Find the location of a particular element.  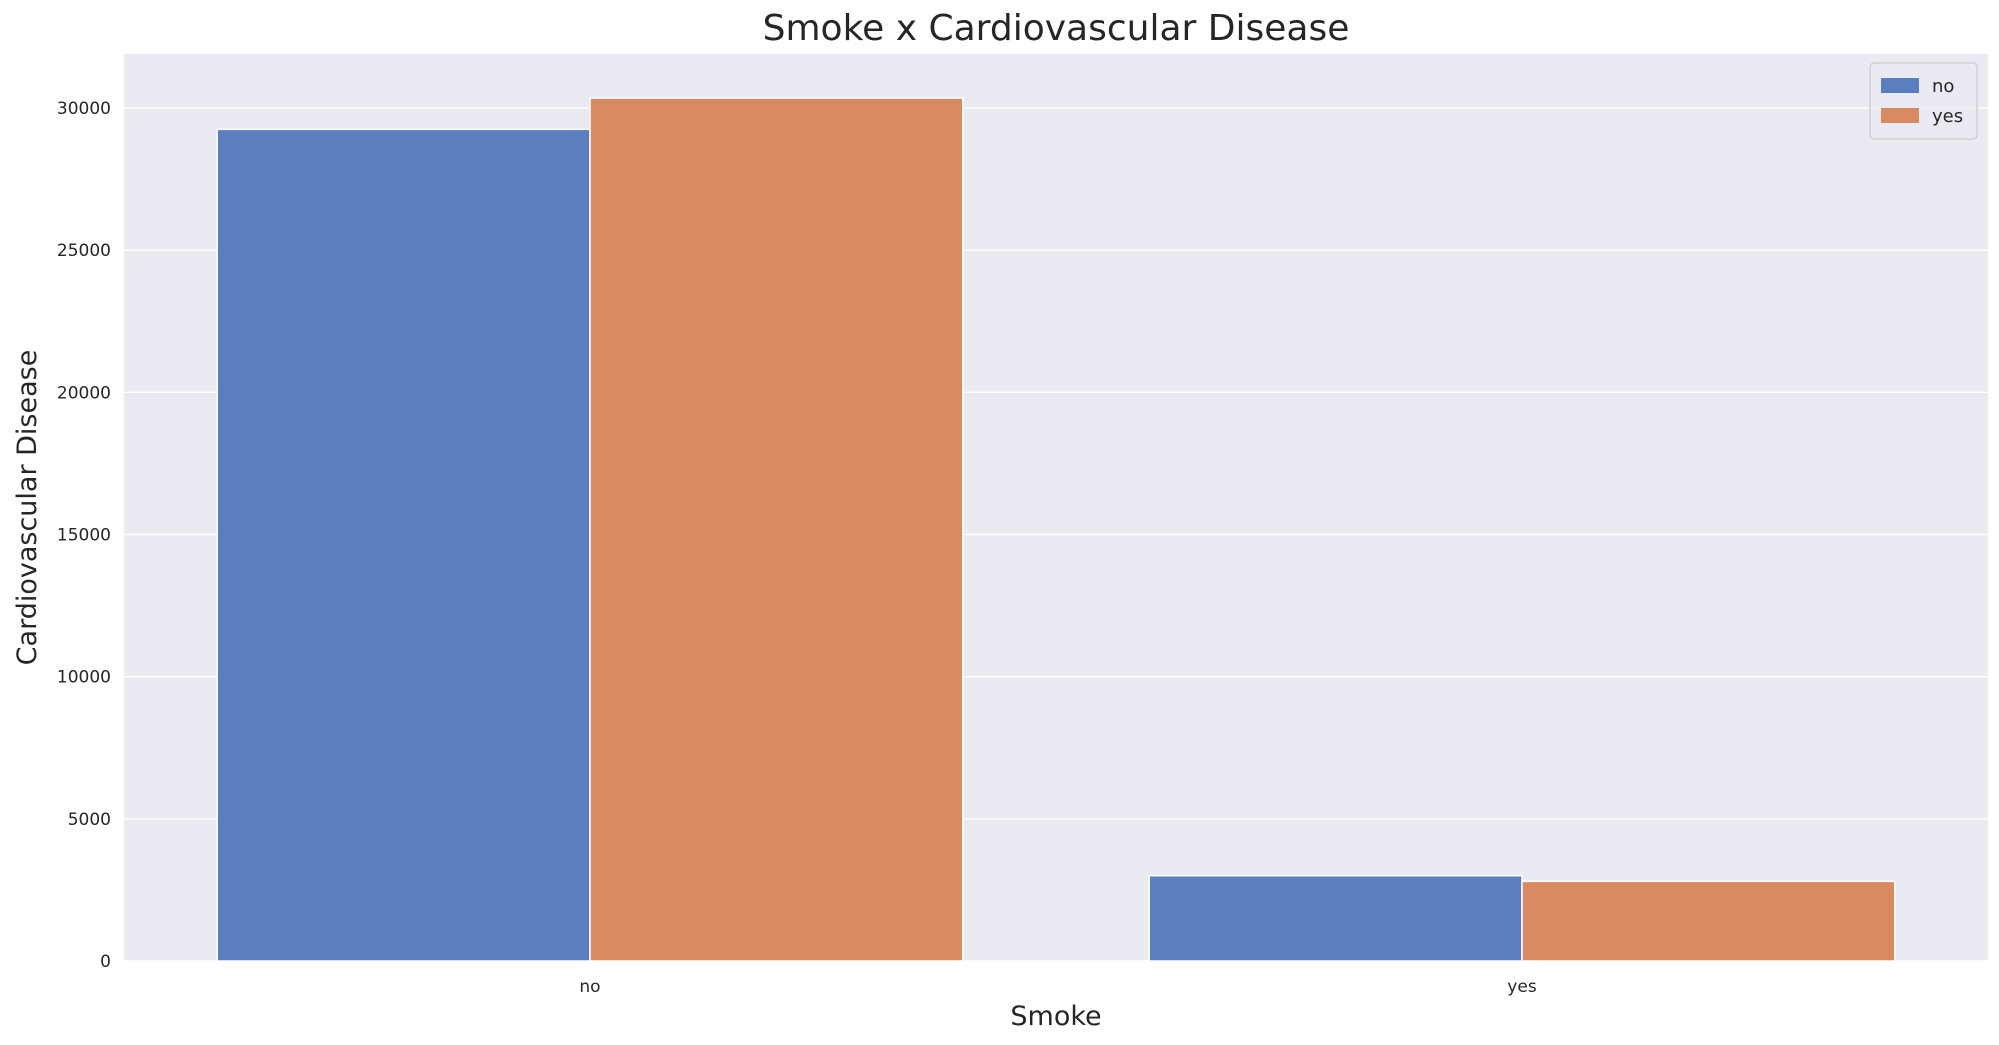

y-tick-label: 15000 is located at coordinates (84, 536).